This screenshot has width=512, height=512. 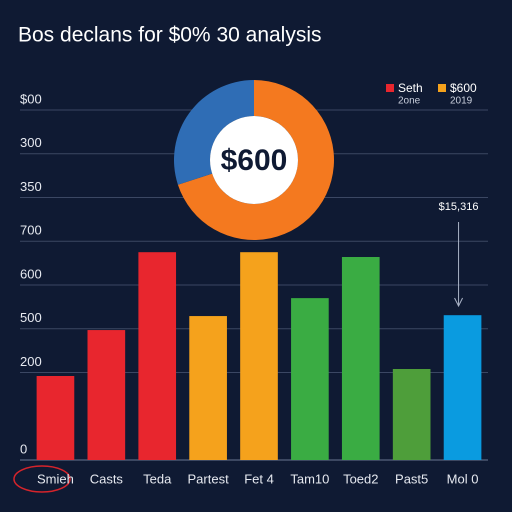 What do you see at coordinates (459, 207) in the screenshot?
I see `annotation: $15,316` at bounding box center [459, 207].